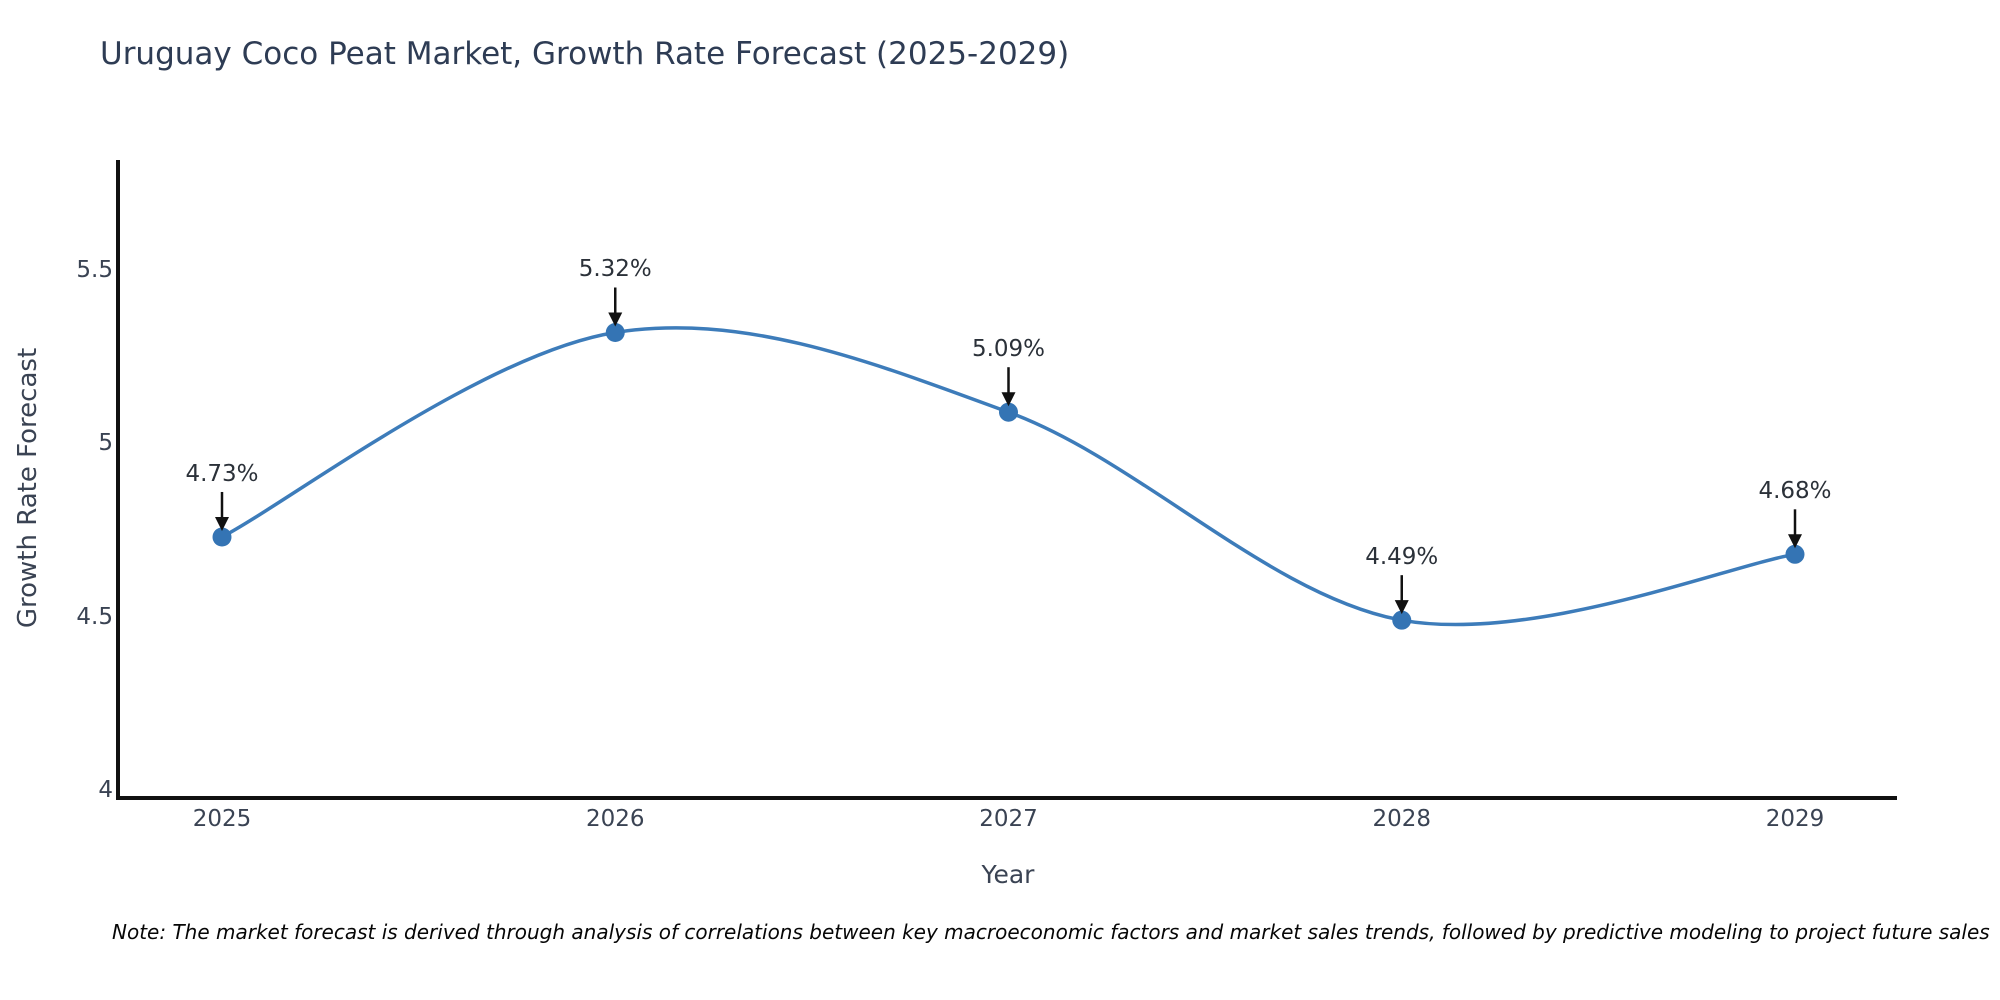 The width and height of the screenshot is (2000, 1000). What do you see at coordinates (1008, 874) in the screenshot?
I see `x-axis-title: Year` at bounding box center [1008, 874].